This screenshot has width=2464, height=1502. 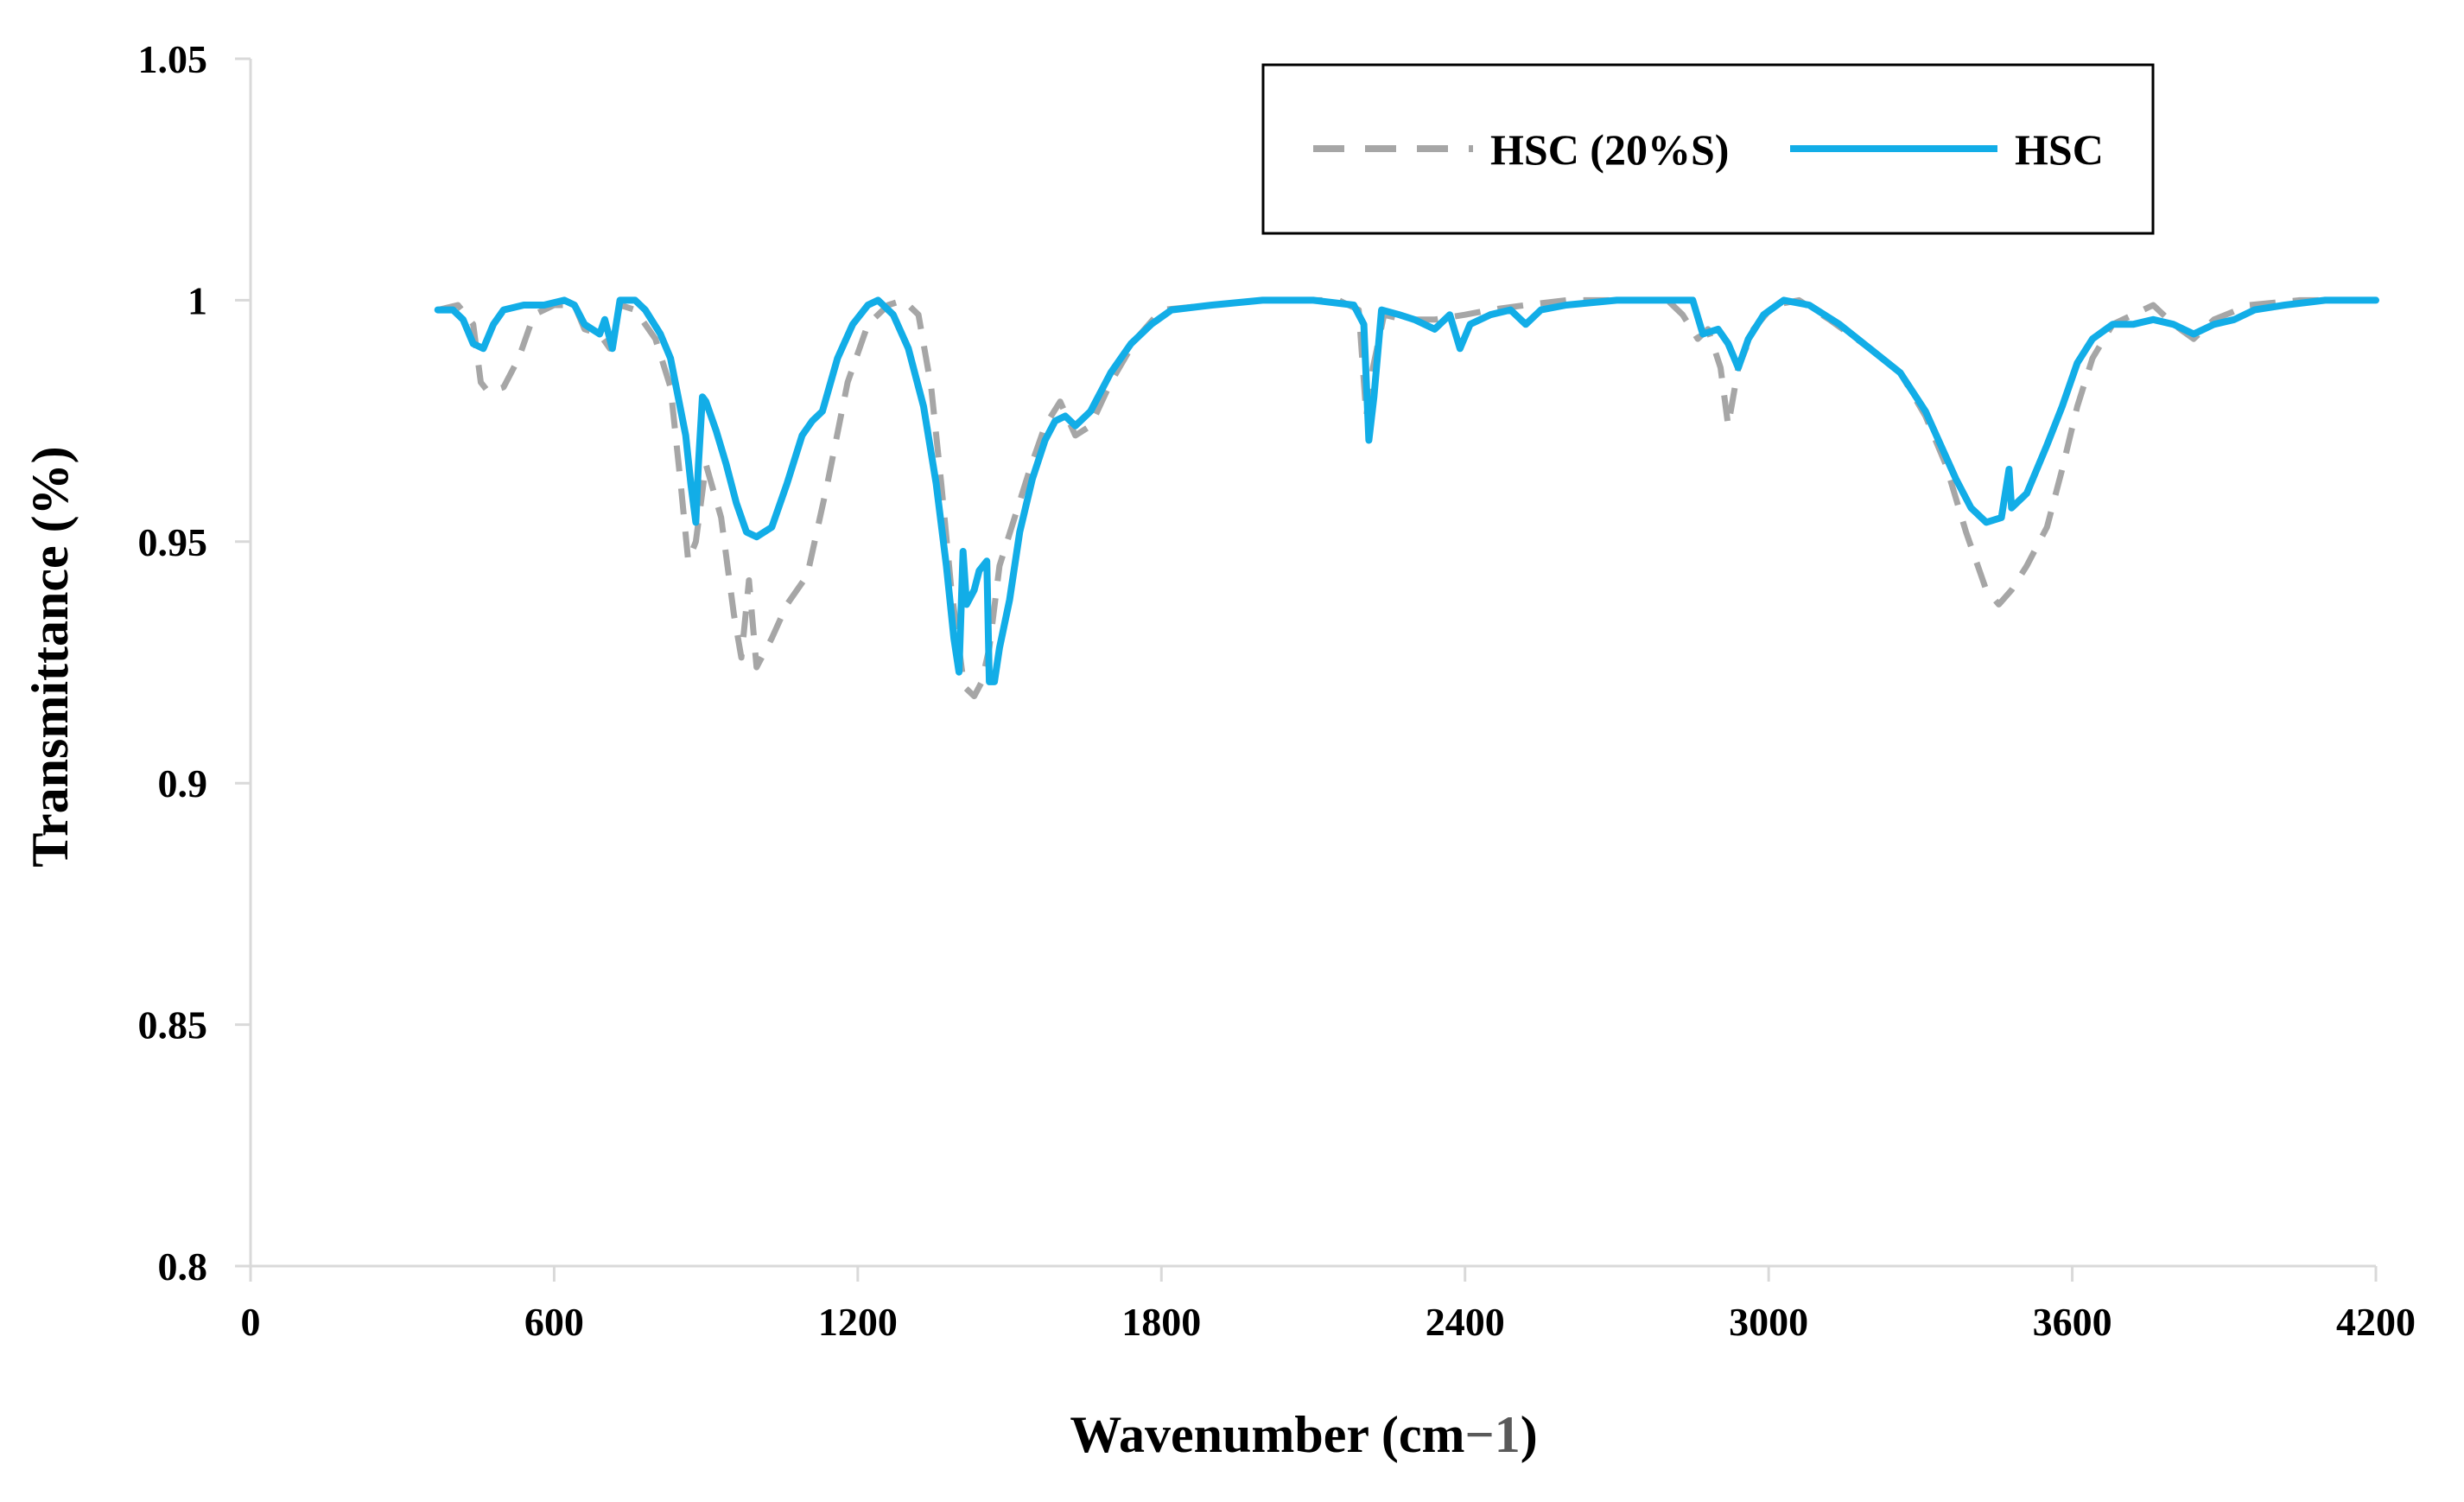 What do you see at coordinates (50, 656) in the screenshot?
I see `y-axis-title: Transmittance (%)` at bounding box center [50, 656].